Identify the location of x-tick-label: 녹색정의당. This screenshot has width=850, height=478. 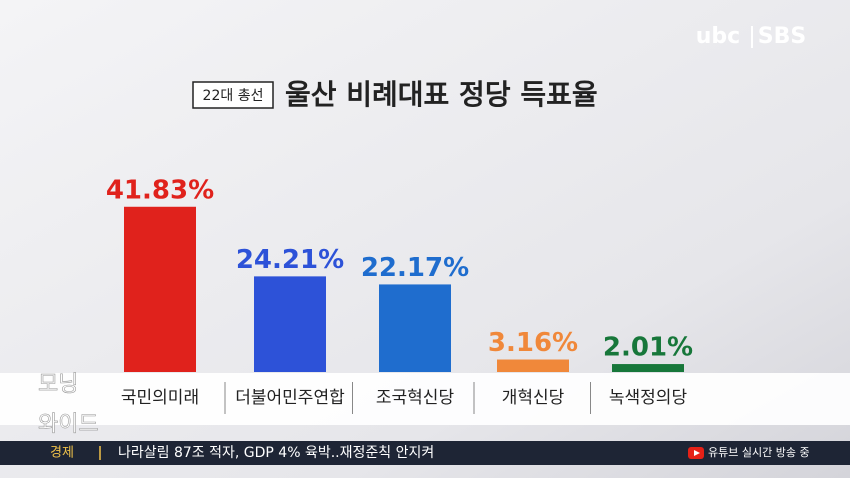
(648, 398).